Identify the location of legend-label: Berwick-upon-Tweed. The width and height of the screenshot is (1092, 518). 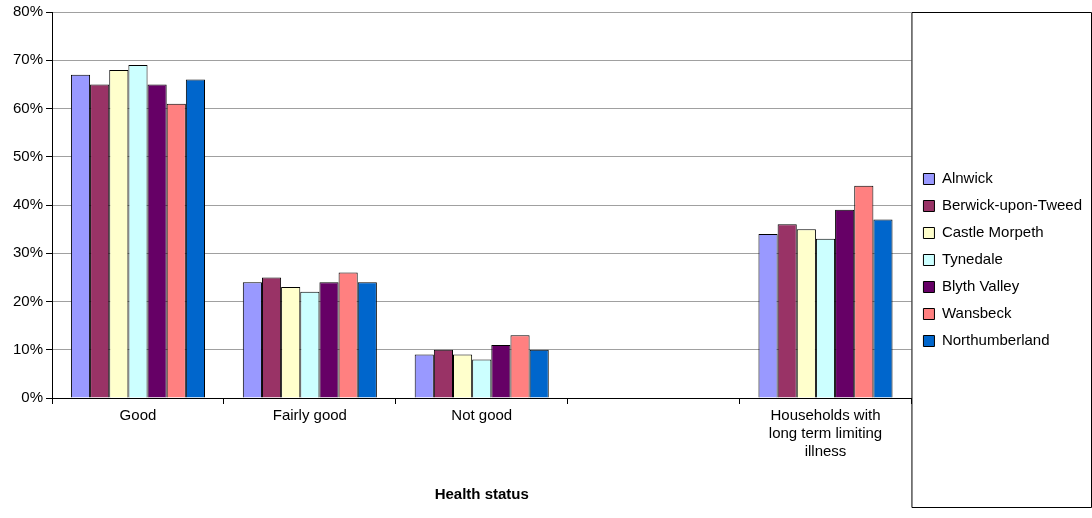
(1011, 205).